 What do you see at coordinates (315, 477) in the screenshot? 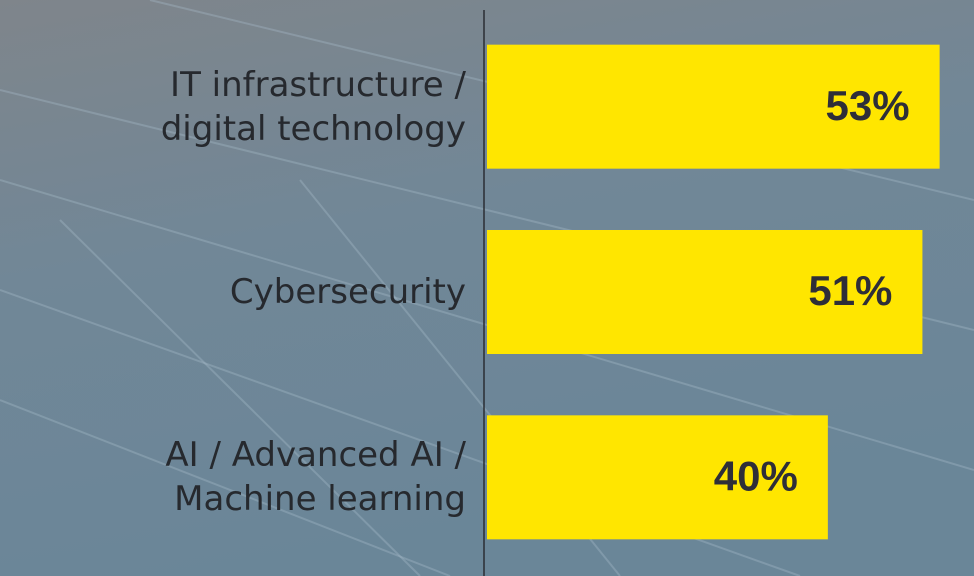
I see `category-label: AI / Advanced AI / Machine learning` at bounding box center [315, 477].